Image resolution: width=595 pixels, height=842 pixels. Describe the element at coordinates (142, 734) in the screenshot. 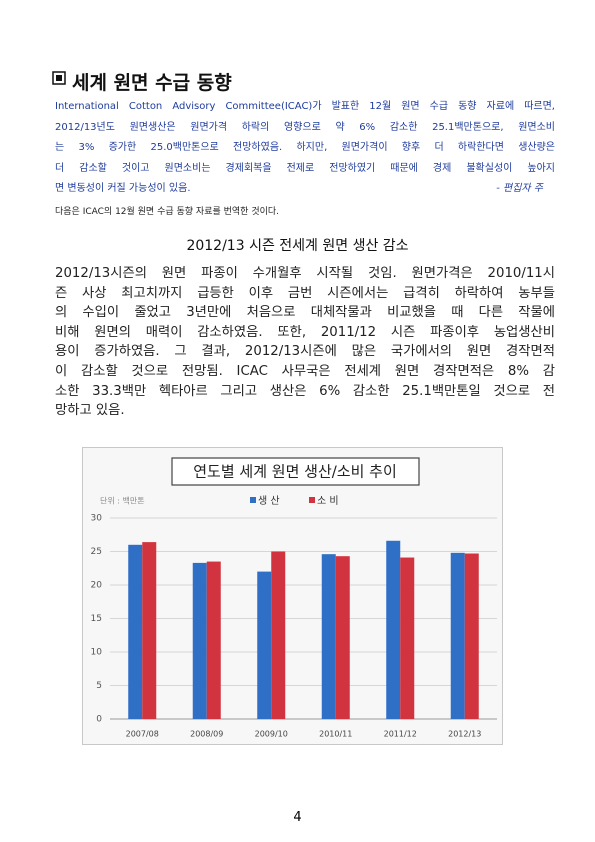

I see `x-tick-label: 2007/08` at that location.